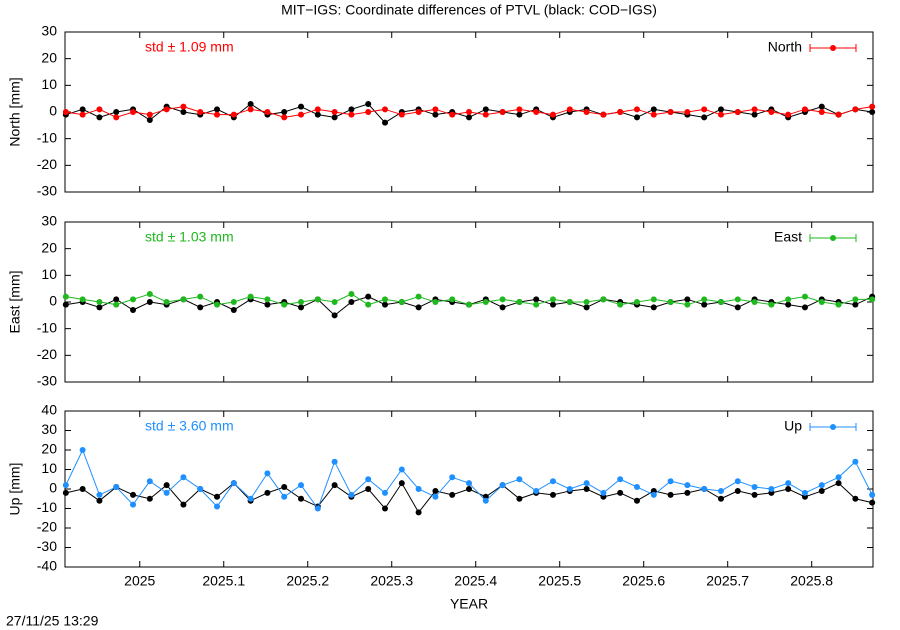 This screenshot has height=630, width=900. I want to click on y-tick-label: 30, so click(49, 221).